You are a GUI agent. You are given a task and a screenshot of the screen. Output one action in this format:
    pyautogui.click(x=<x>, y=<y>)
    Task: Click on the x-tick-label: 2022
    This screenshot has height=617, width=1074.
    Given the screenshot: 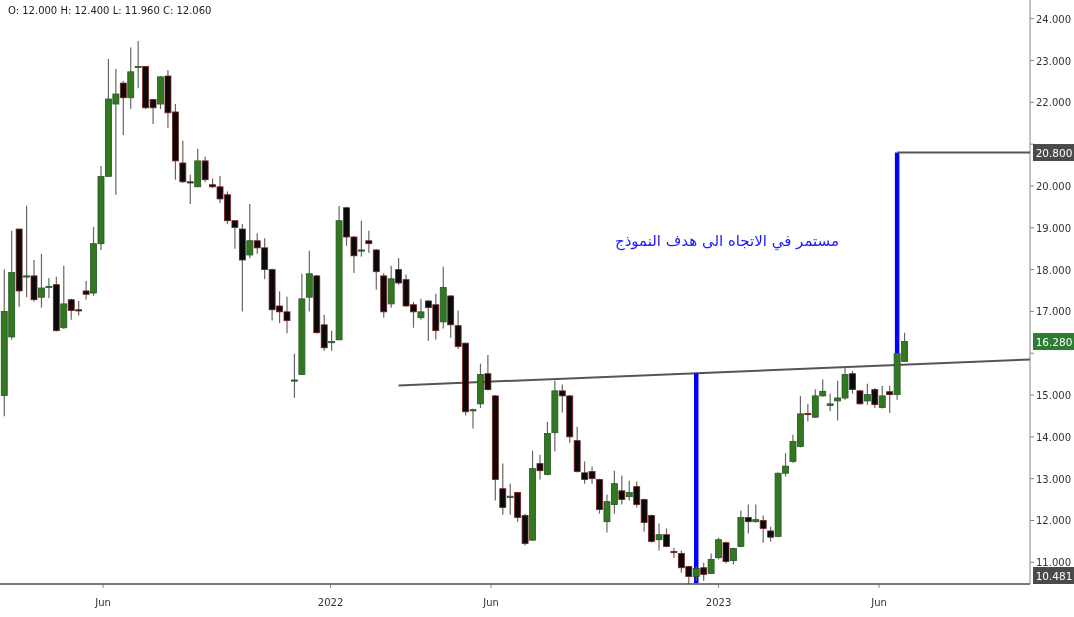 What is the action you would take?
    pyautogui.click(x=330, y=602)
    